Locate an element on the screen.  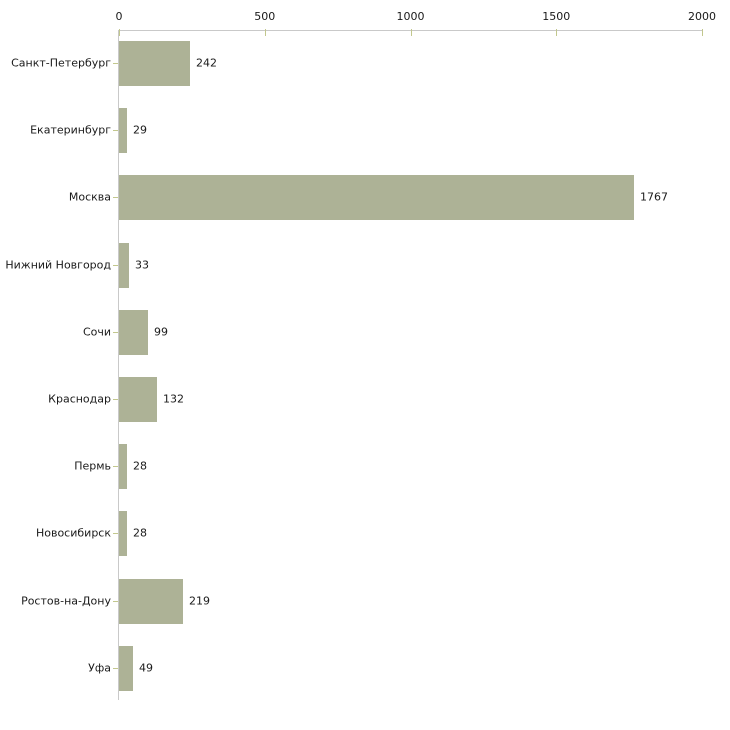
category-label: Краснодар is located at coordinates (79, 399).